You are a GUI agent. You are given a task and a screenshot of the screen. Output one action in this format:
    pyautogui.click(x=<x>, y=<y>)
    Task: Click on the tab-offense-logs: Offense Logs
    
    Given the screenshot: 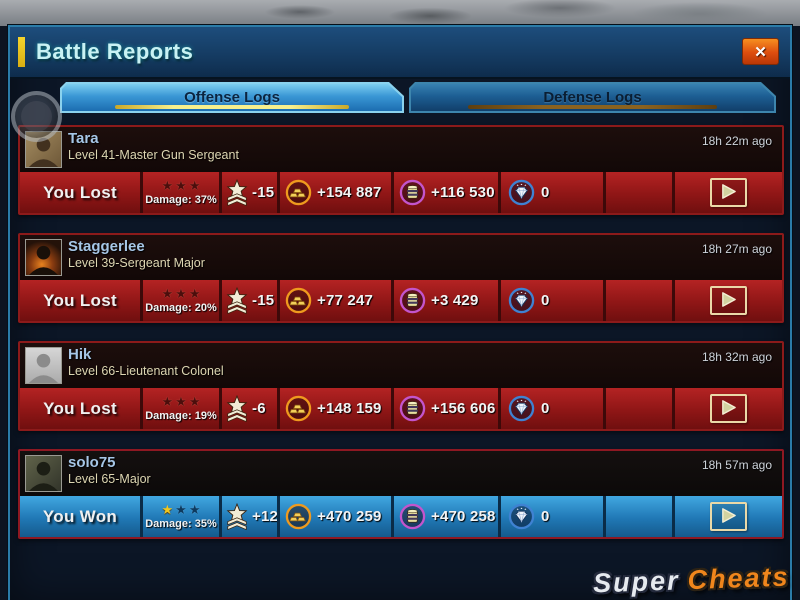 What is the action you would take?
    pyautogui.click(x=232, y=97)
    